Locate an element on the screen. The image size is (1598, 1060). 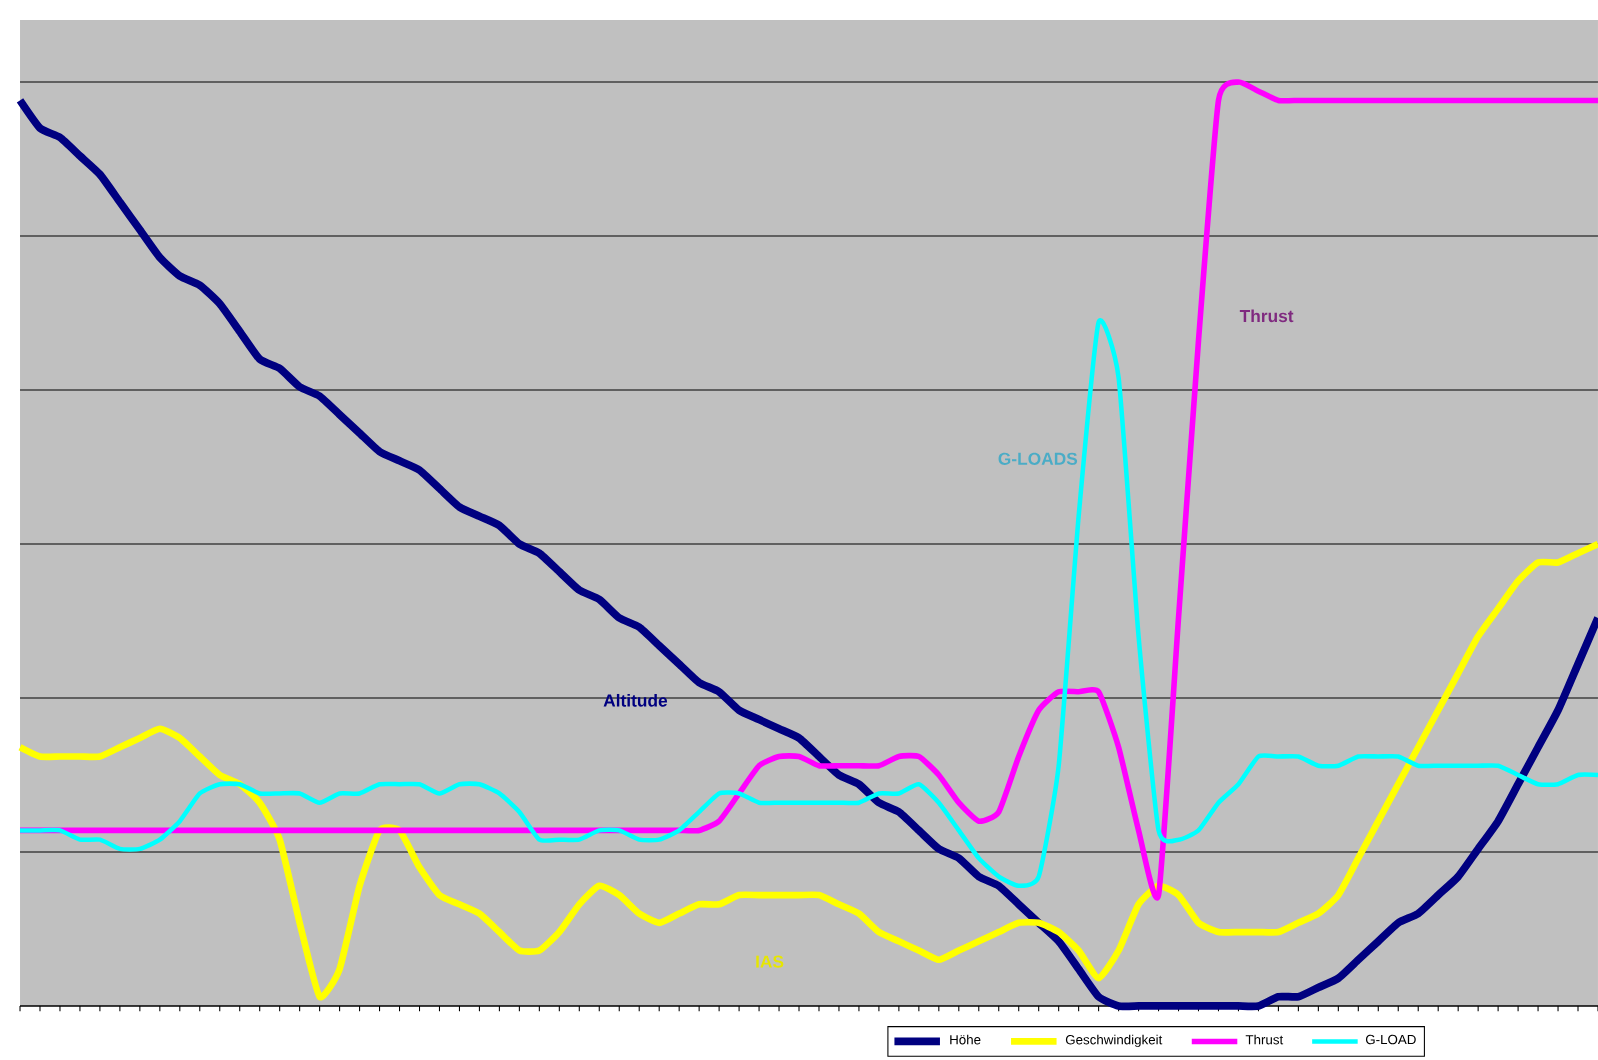
annotation: Thrust is located at coordinates (1266, 316).